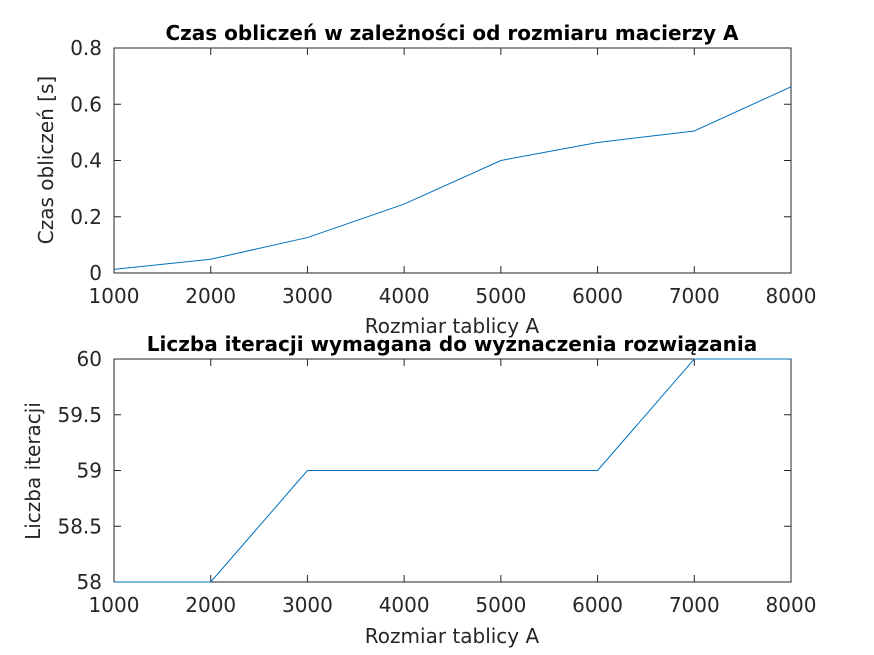 This screenshot has width=874, height=655. Describe the element at coordinates (89, 471) in the screenshot. I see `y-tick-label: 59` at that location.